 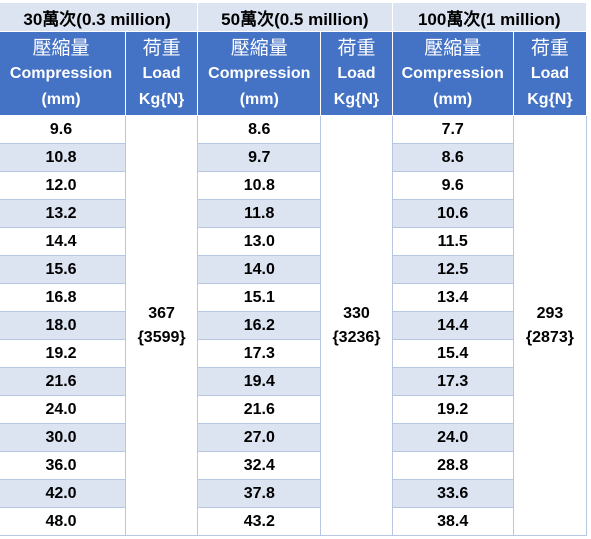 I want to click on compression-value-cell: 9.7, so click(x=259, y=157).